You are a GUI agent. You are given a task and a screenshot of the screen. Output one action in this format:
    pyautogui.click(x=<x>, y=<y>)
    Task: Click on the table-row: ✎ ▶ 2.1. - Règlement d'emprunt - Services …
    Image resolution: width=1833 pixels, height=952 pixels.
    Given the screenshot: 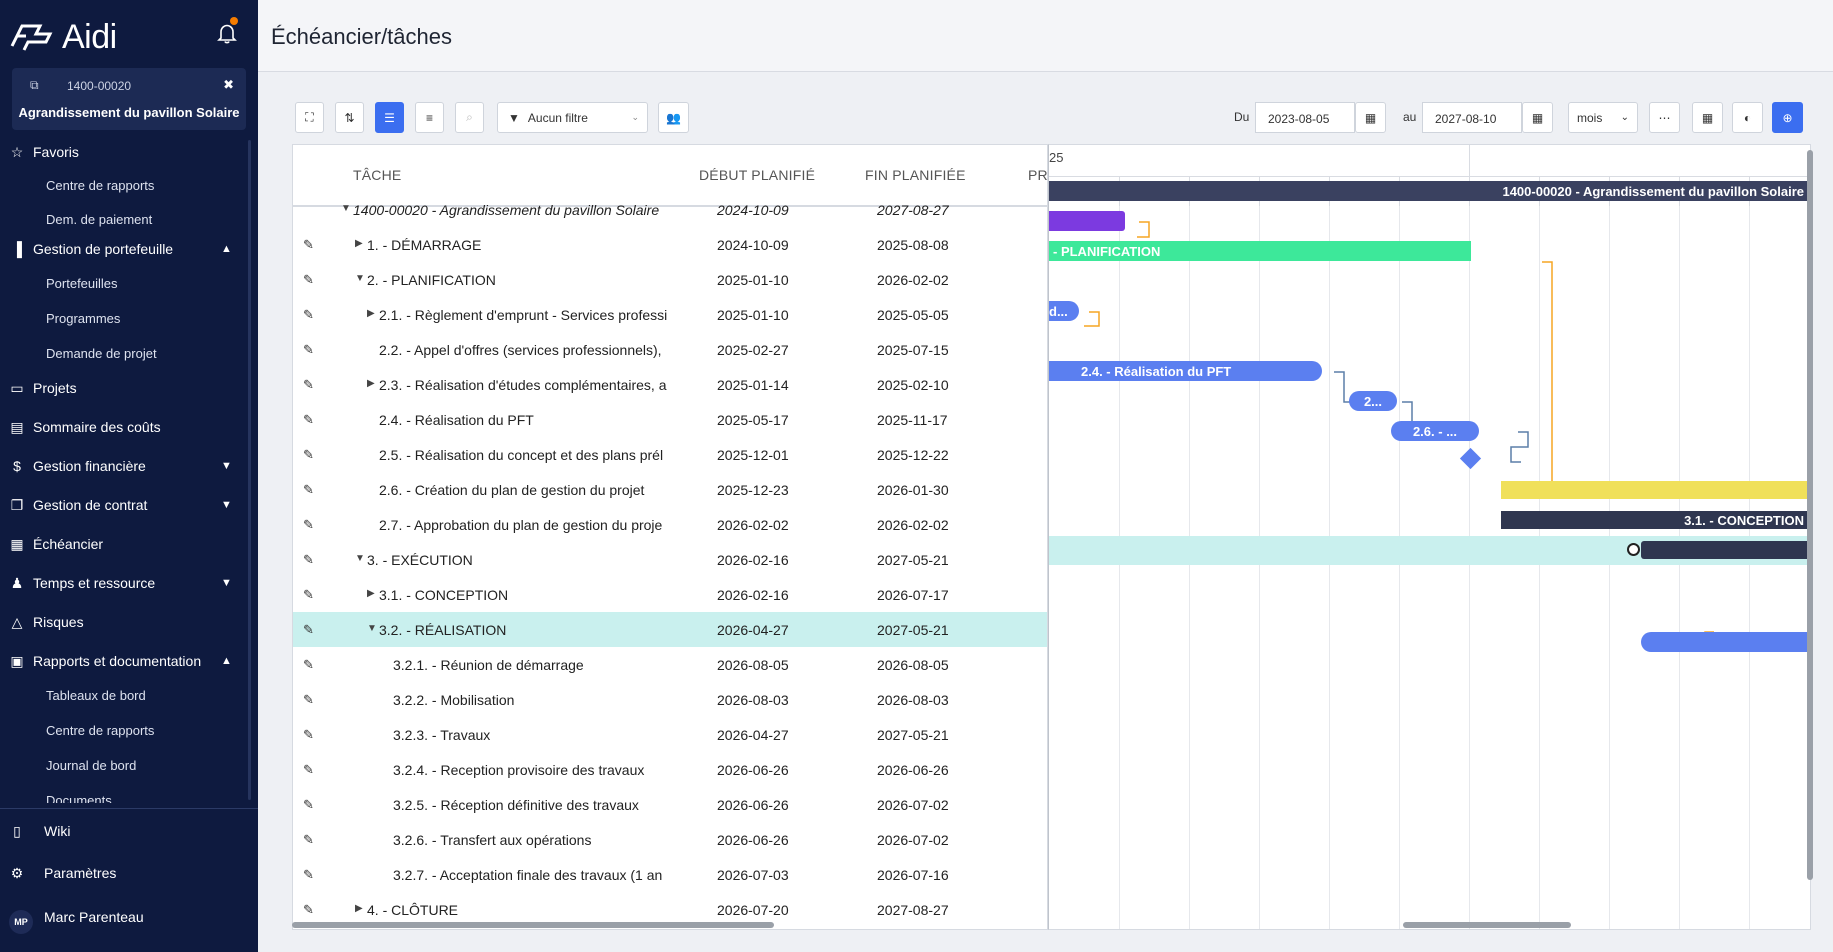 What is the action you would take?
    pyautogui.click(x=670, y=314)
    